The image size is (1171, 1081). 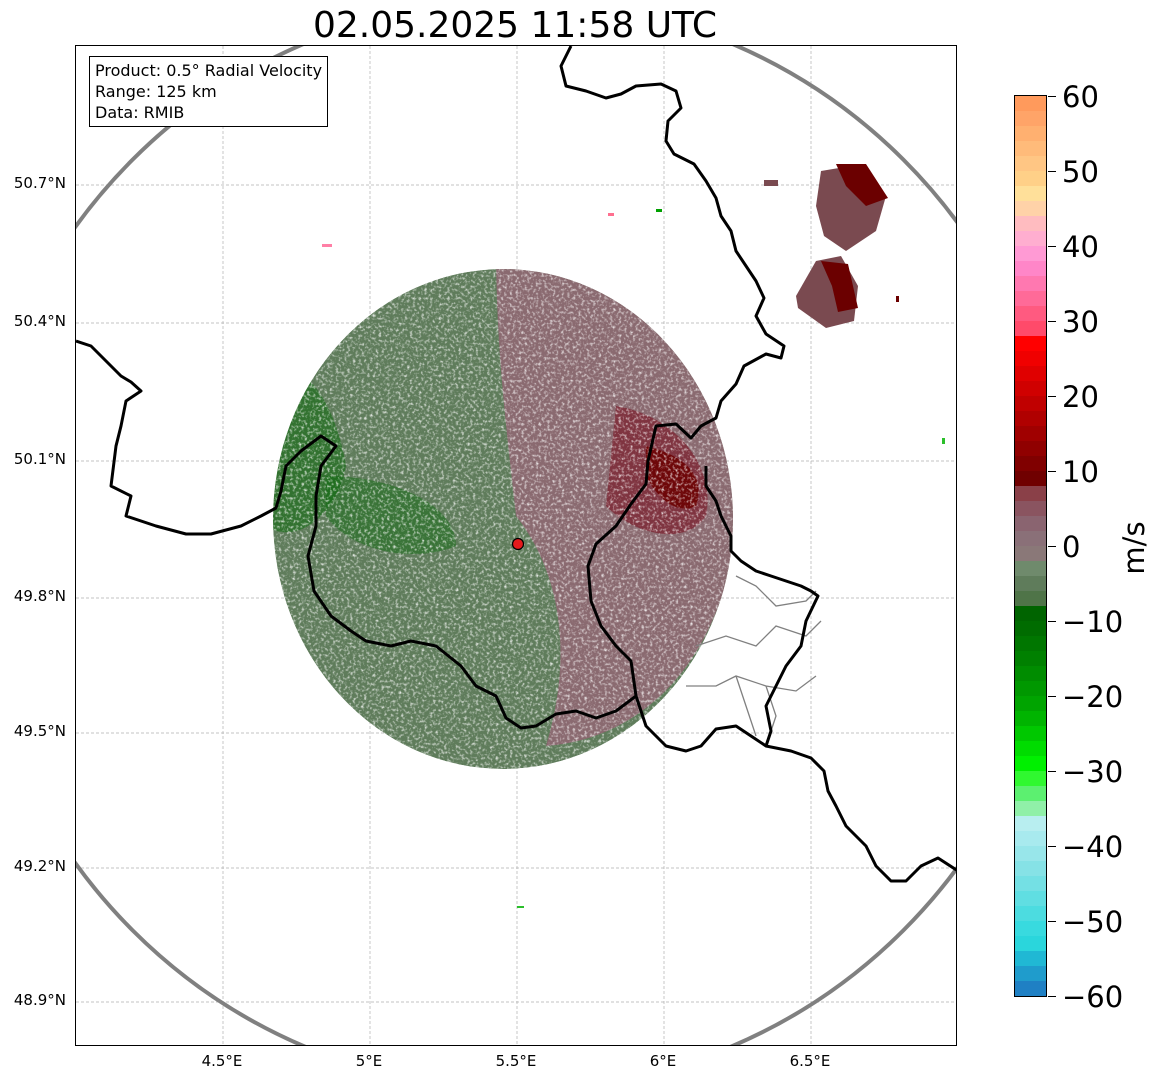 What do you see at coordinates (1093, 847) in the screenshot?
I see `colorbar-tick-label: −40` at bounding box center [1093, 847].